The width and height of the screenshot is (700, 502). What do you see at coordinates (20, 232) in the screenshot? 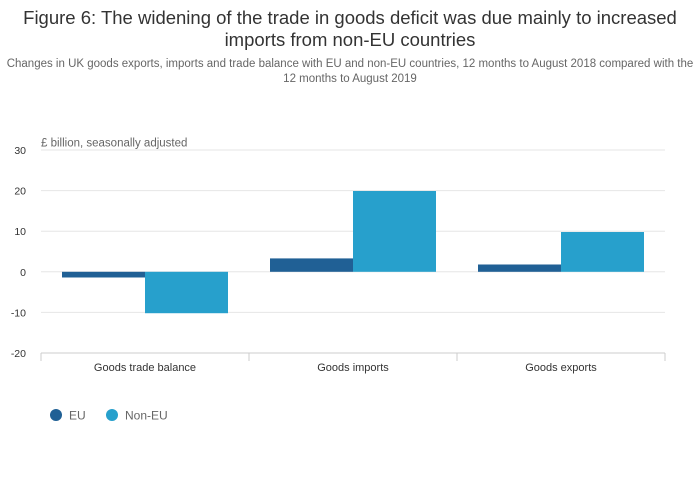
I see `y-tick-label: 10` at bounding box center [20, 232].